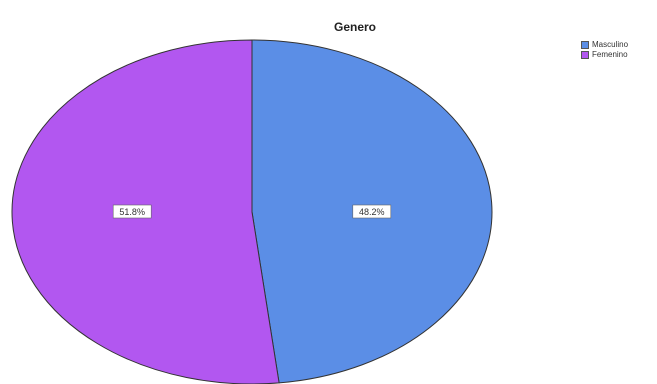 This screenshot has width=657, height=384. Describe the element at coordinates (354, 27) in the screenshot. I see `chart-title: Genero` at that location.